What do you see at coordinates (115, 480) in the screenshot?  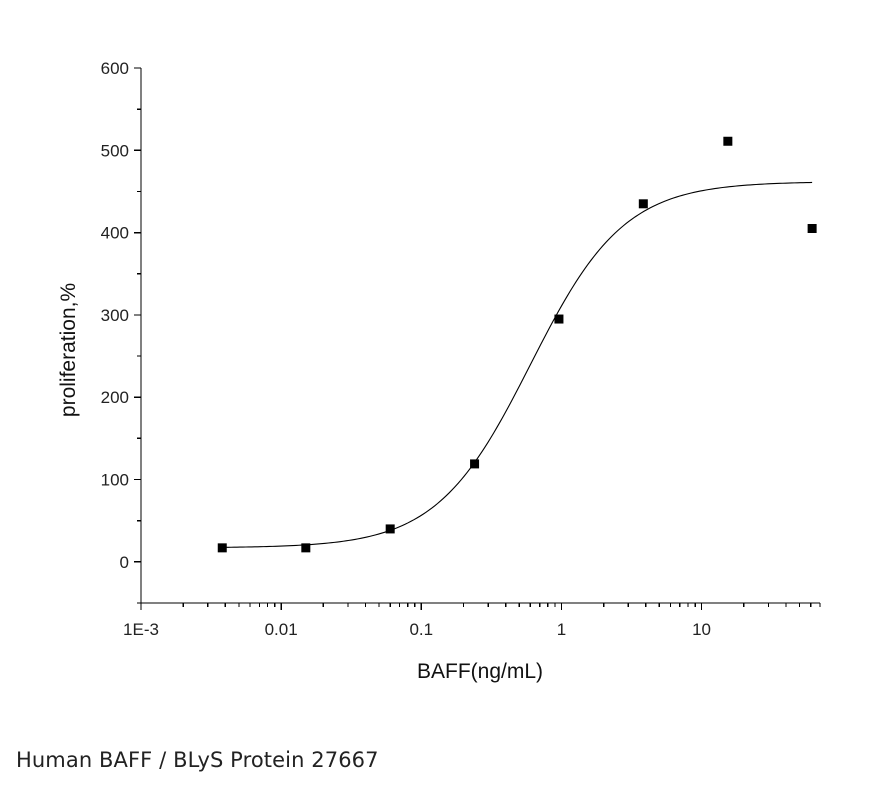 I see `y-tick-label: 100` at bounding box center [115, 480].